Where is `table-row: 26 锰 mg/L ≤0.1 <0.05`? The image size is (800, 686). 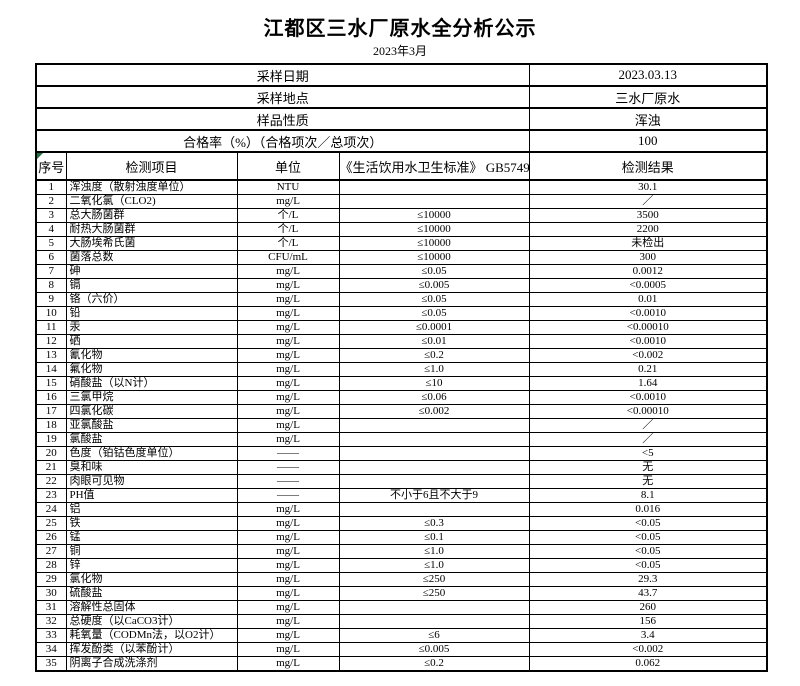 table-row: 26 锰 mg/L ≤0.1 <0.05 is located at coordinates (401, 537).